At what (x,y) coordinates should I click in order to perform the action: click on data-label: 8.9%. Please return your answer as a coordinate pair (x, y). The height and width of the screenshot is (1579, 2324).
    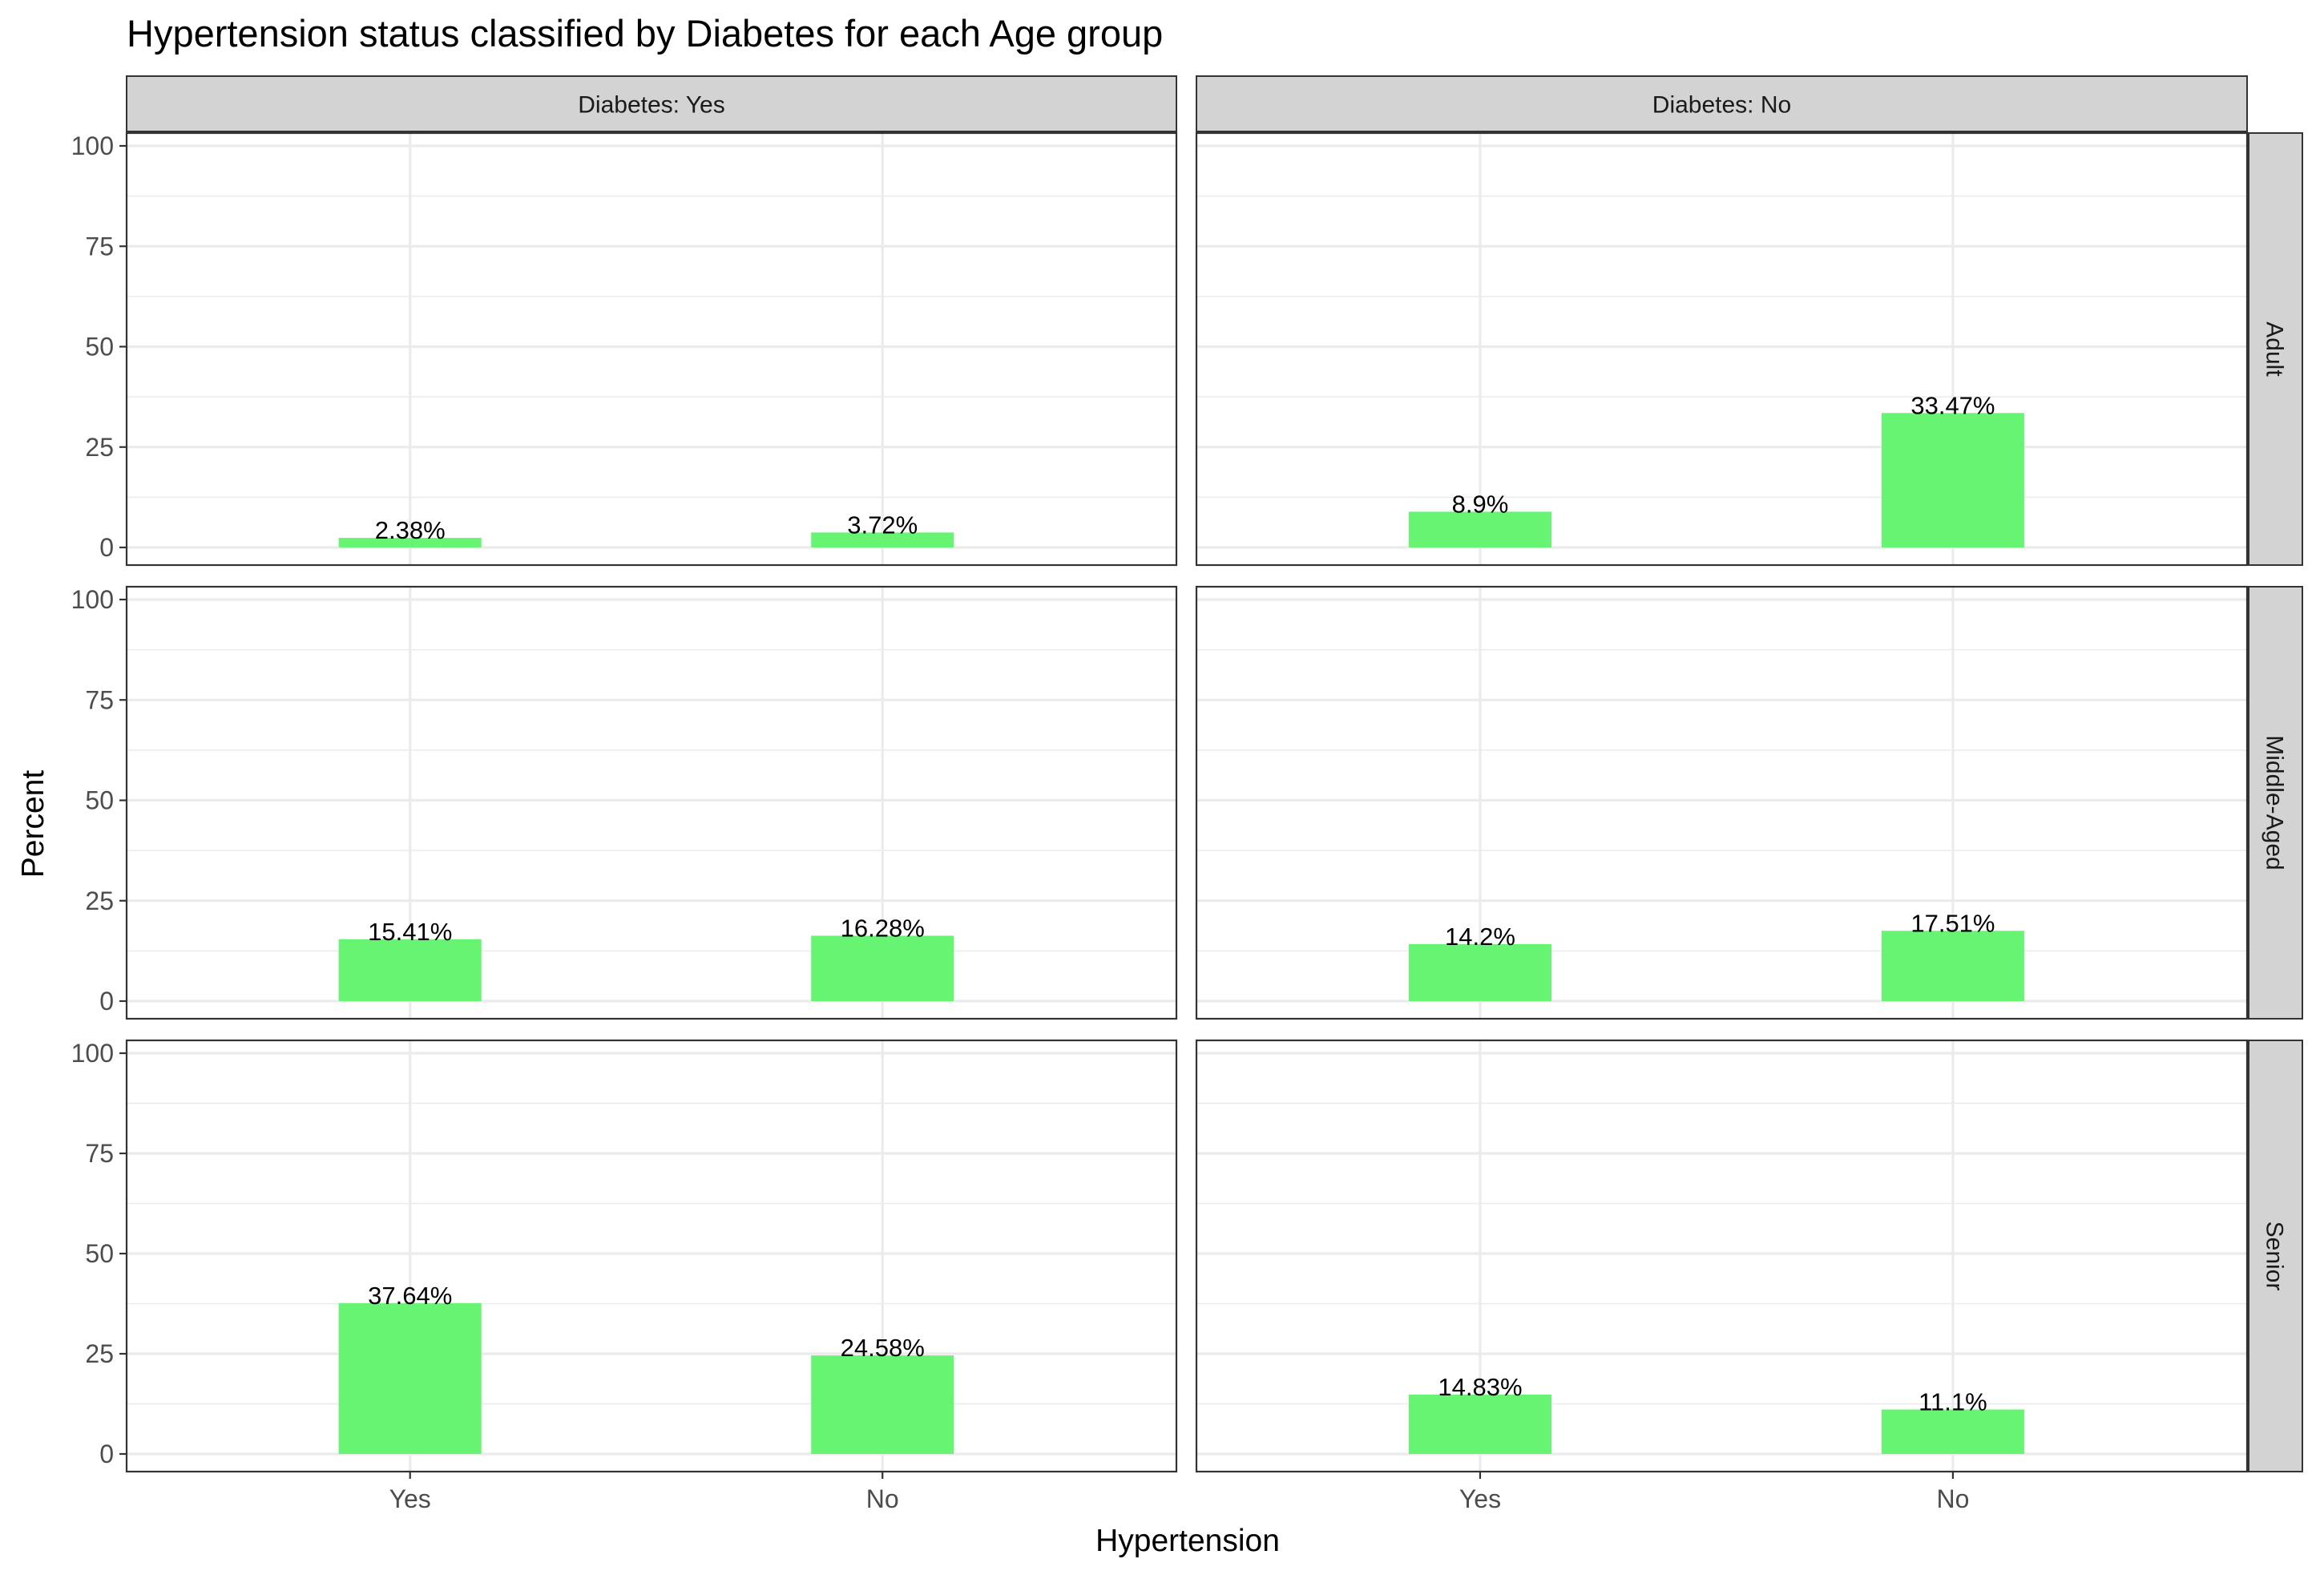
    Looking at the image, I should click on (1480, 504).